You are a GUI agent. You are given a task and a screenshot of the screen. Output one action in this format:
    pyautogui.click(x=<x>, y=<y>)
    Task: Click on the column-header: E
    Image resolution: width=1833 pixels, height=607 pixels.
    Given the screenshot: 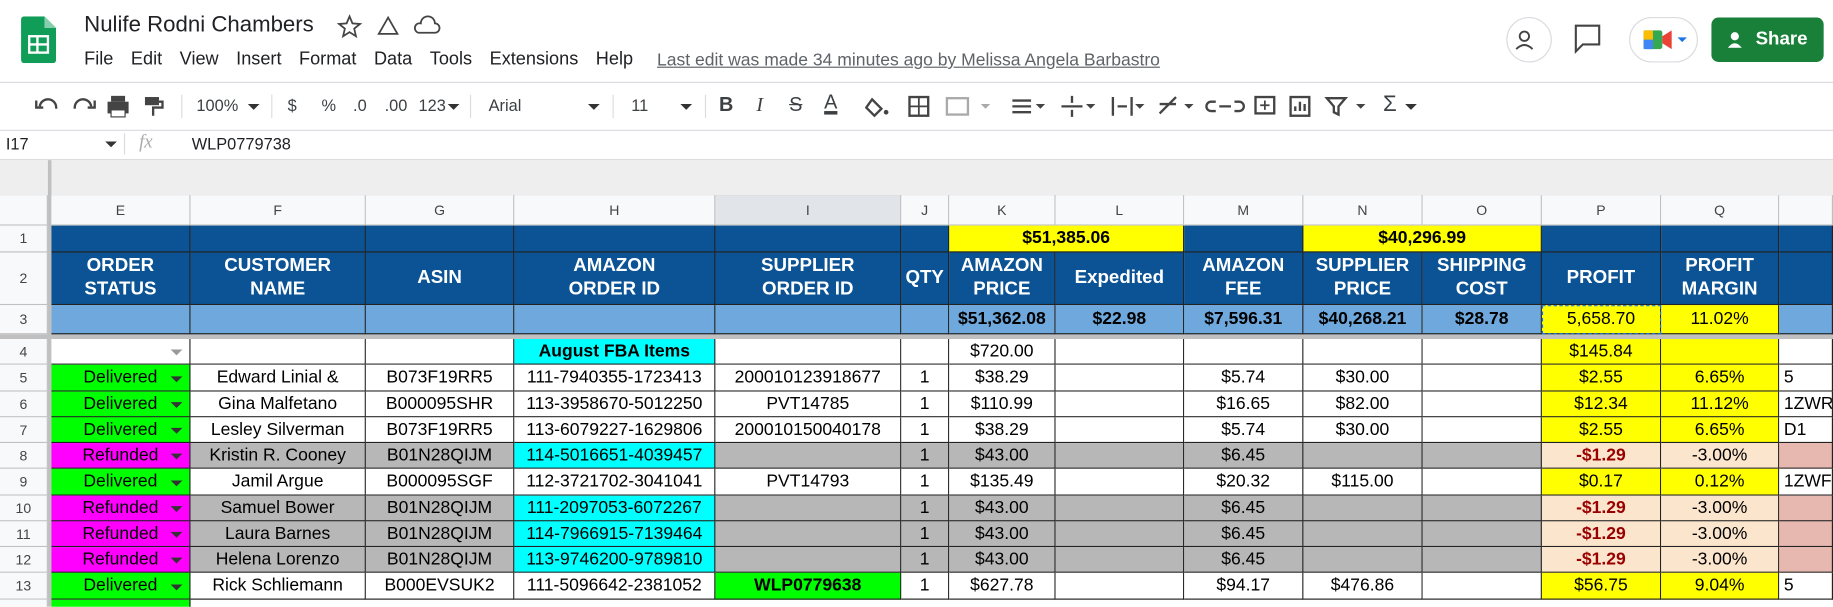 What is the action you would take?
    pyautogui.click(x=121, y=210)
    